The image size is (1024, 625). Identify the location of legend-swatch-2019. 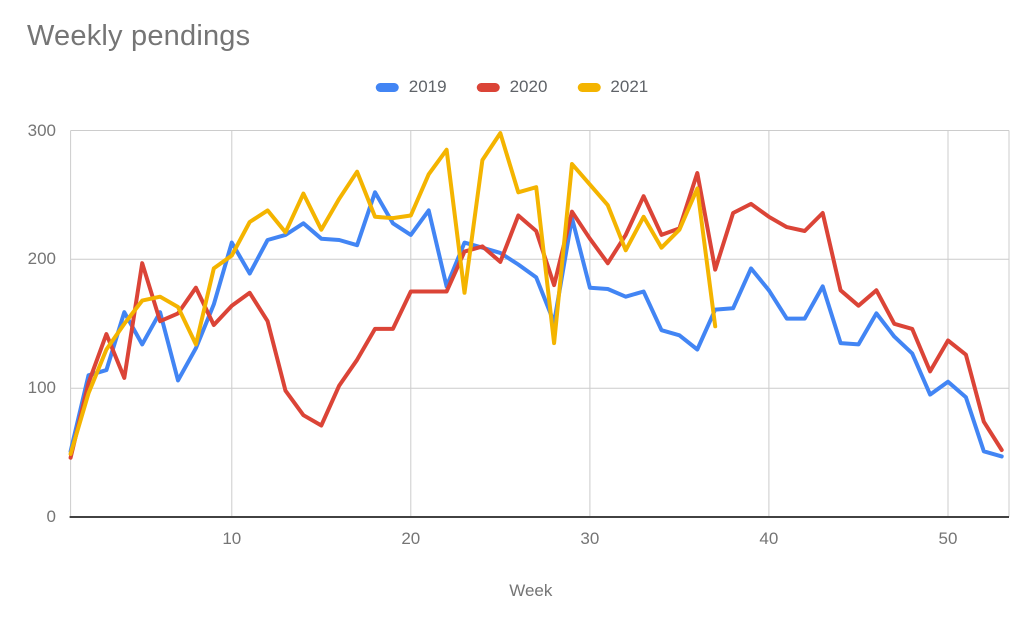
(387, 87).